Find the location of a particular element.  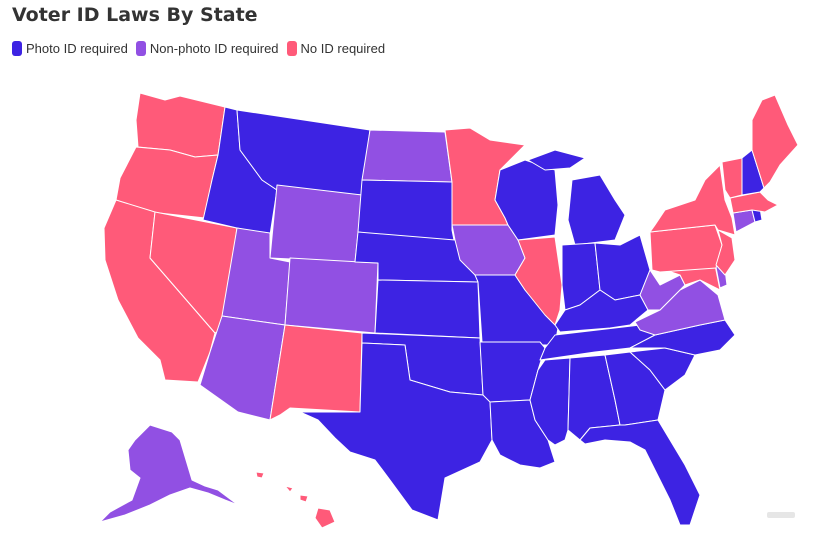

legend-item-photo: Photo ID required is located at coordinates (70, 48).